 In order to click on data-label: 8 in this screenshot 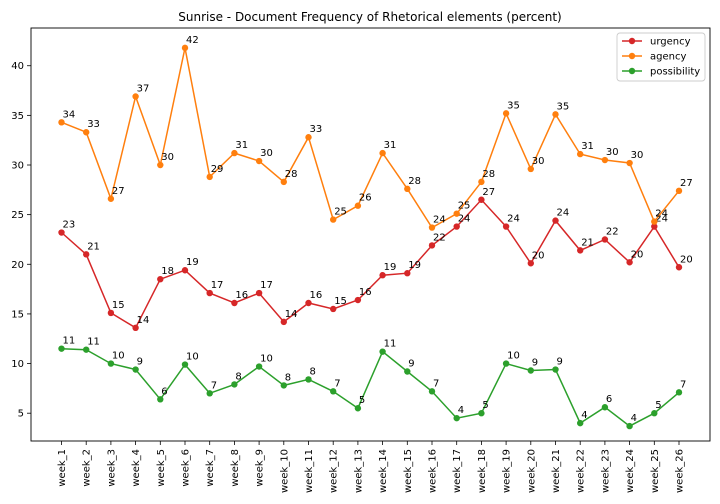, I will do `click(288, 377)`.